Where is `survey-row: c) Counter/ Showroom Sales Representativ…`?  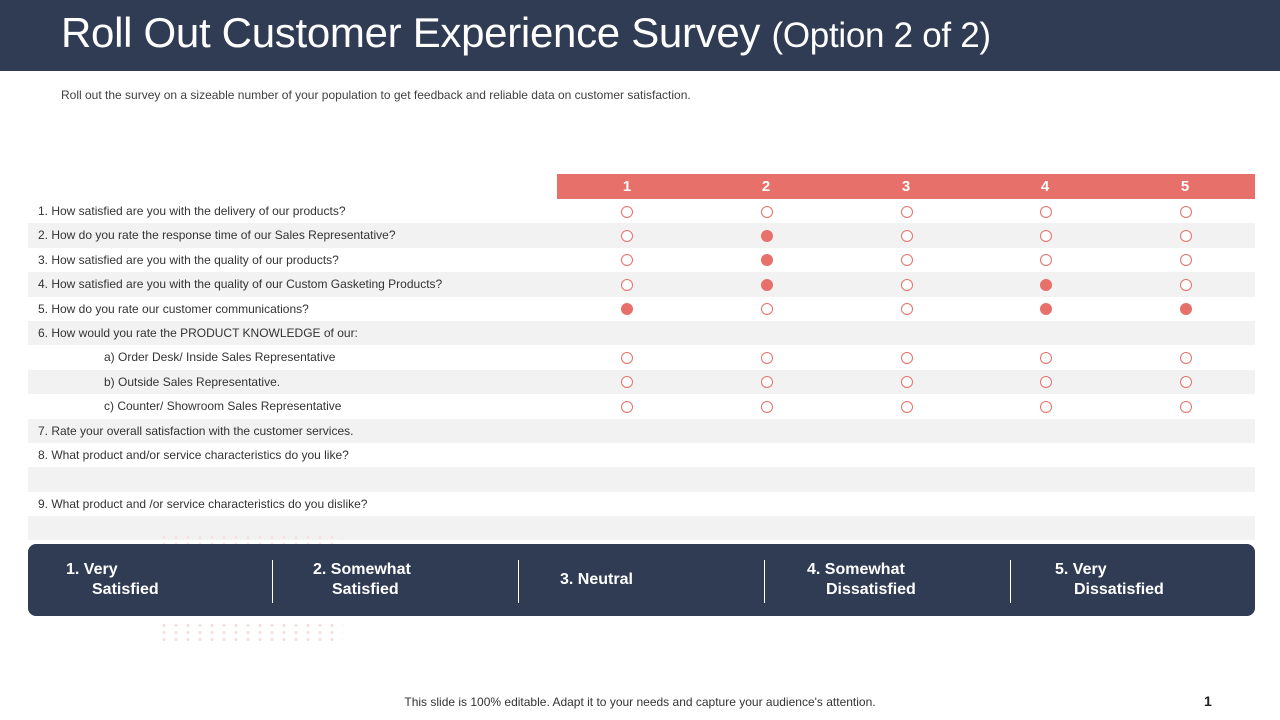 survey-row: c) Counter/ Showroom Sales Representativ… is located at coordinates (641, 406).